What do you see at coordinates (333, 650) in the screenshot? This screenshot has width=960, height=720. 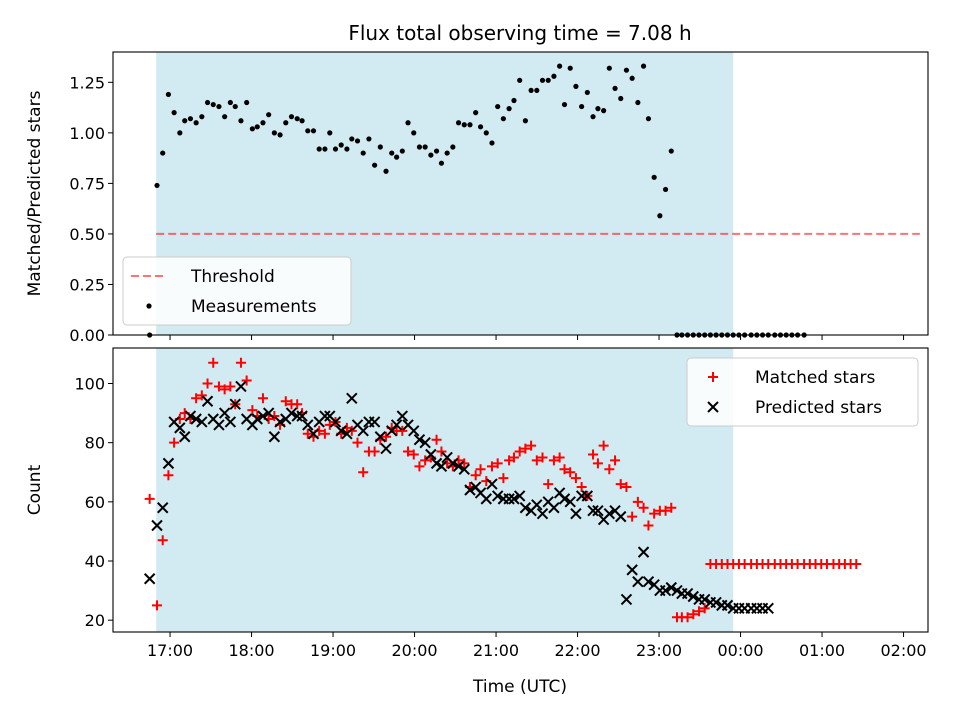 I see `x-tick-label: 19:00` at bounding box center [333, 650].